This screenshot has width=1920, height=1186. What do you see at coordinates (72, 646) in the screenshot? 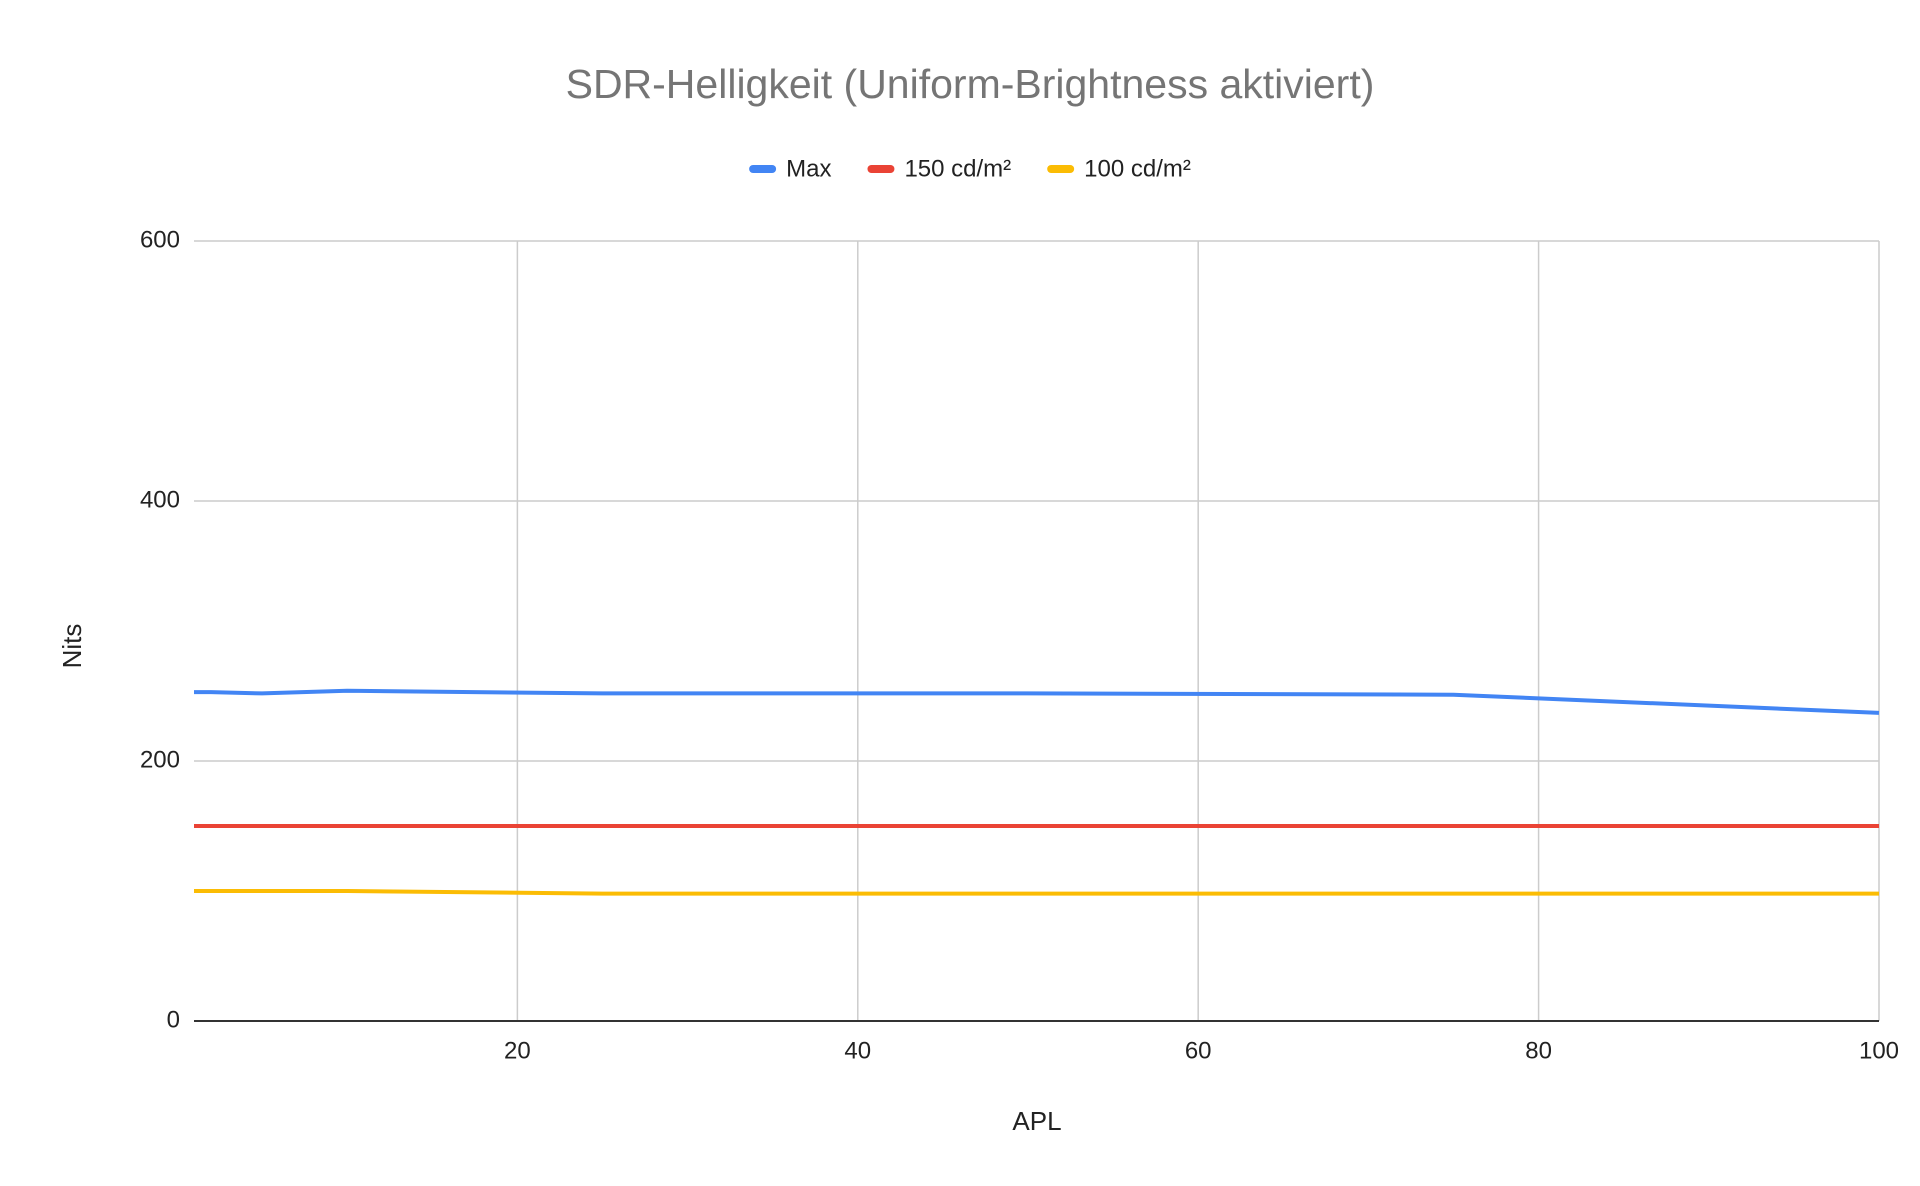
I see `y-axis-label: Nits` at bounding box center [72, 646].